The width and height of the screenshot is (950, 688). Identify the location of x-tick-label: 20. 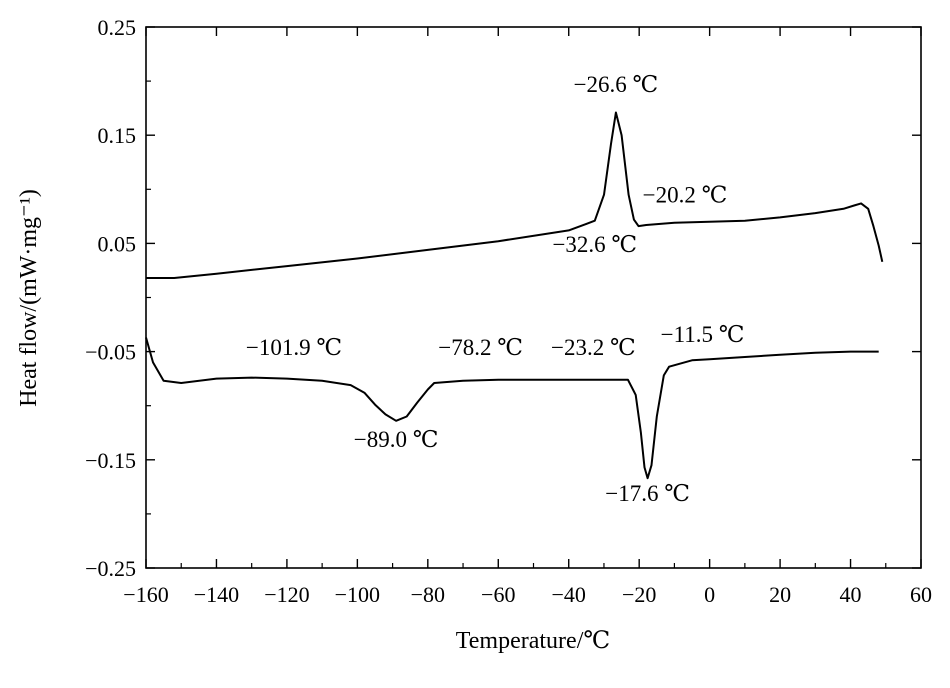
(780, 594).